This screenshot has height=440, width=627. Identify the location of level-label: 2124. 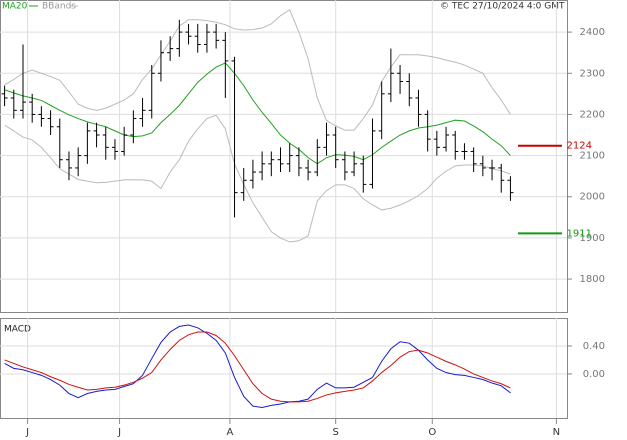
(579, 146).